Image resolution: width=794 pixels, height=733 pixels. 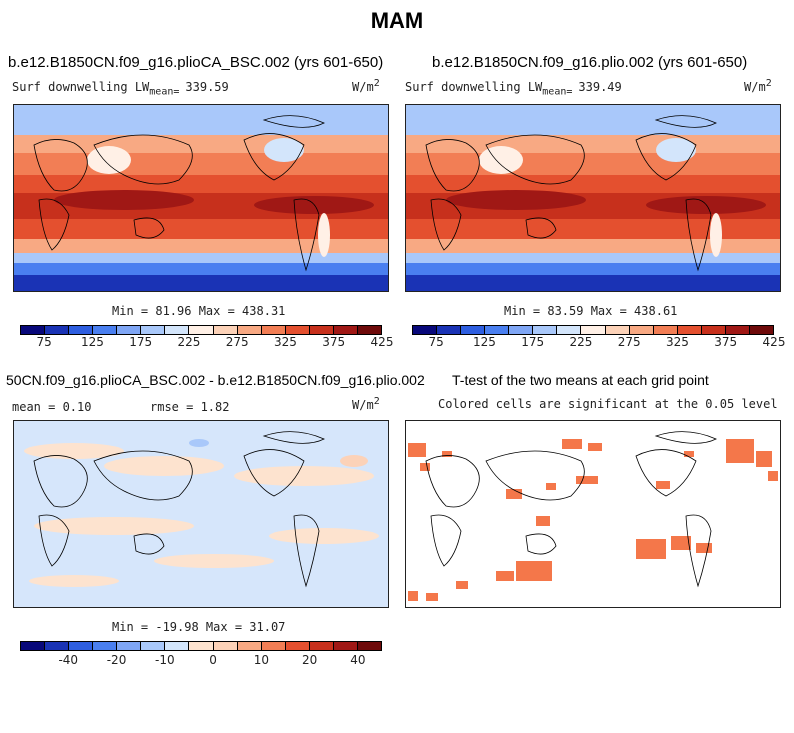 What do you see at coordinates (382, 342) in the screenshot?
I see `panel1-colorbar-tick-label: 425` at bounding box center [382, 342].